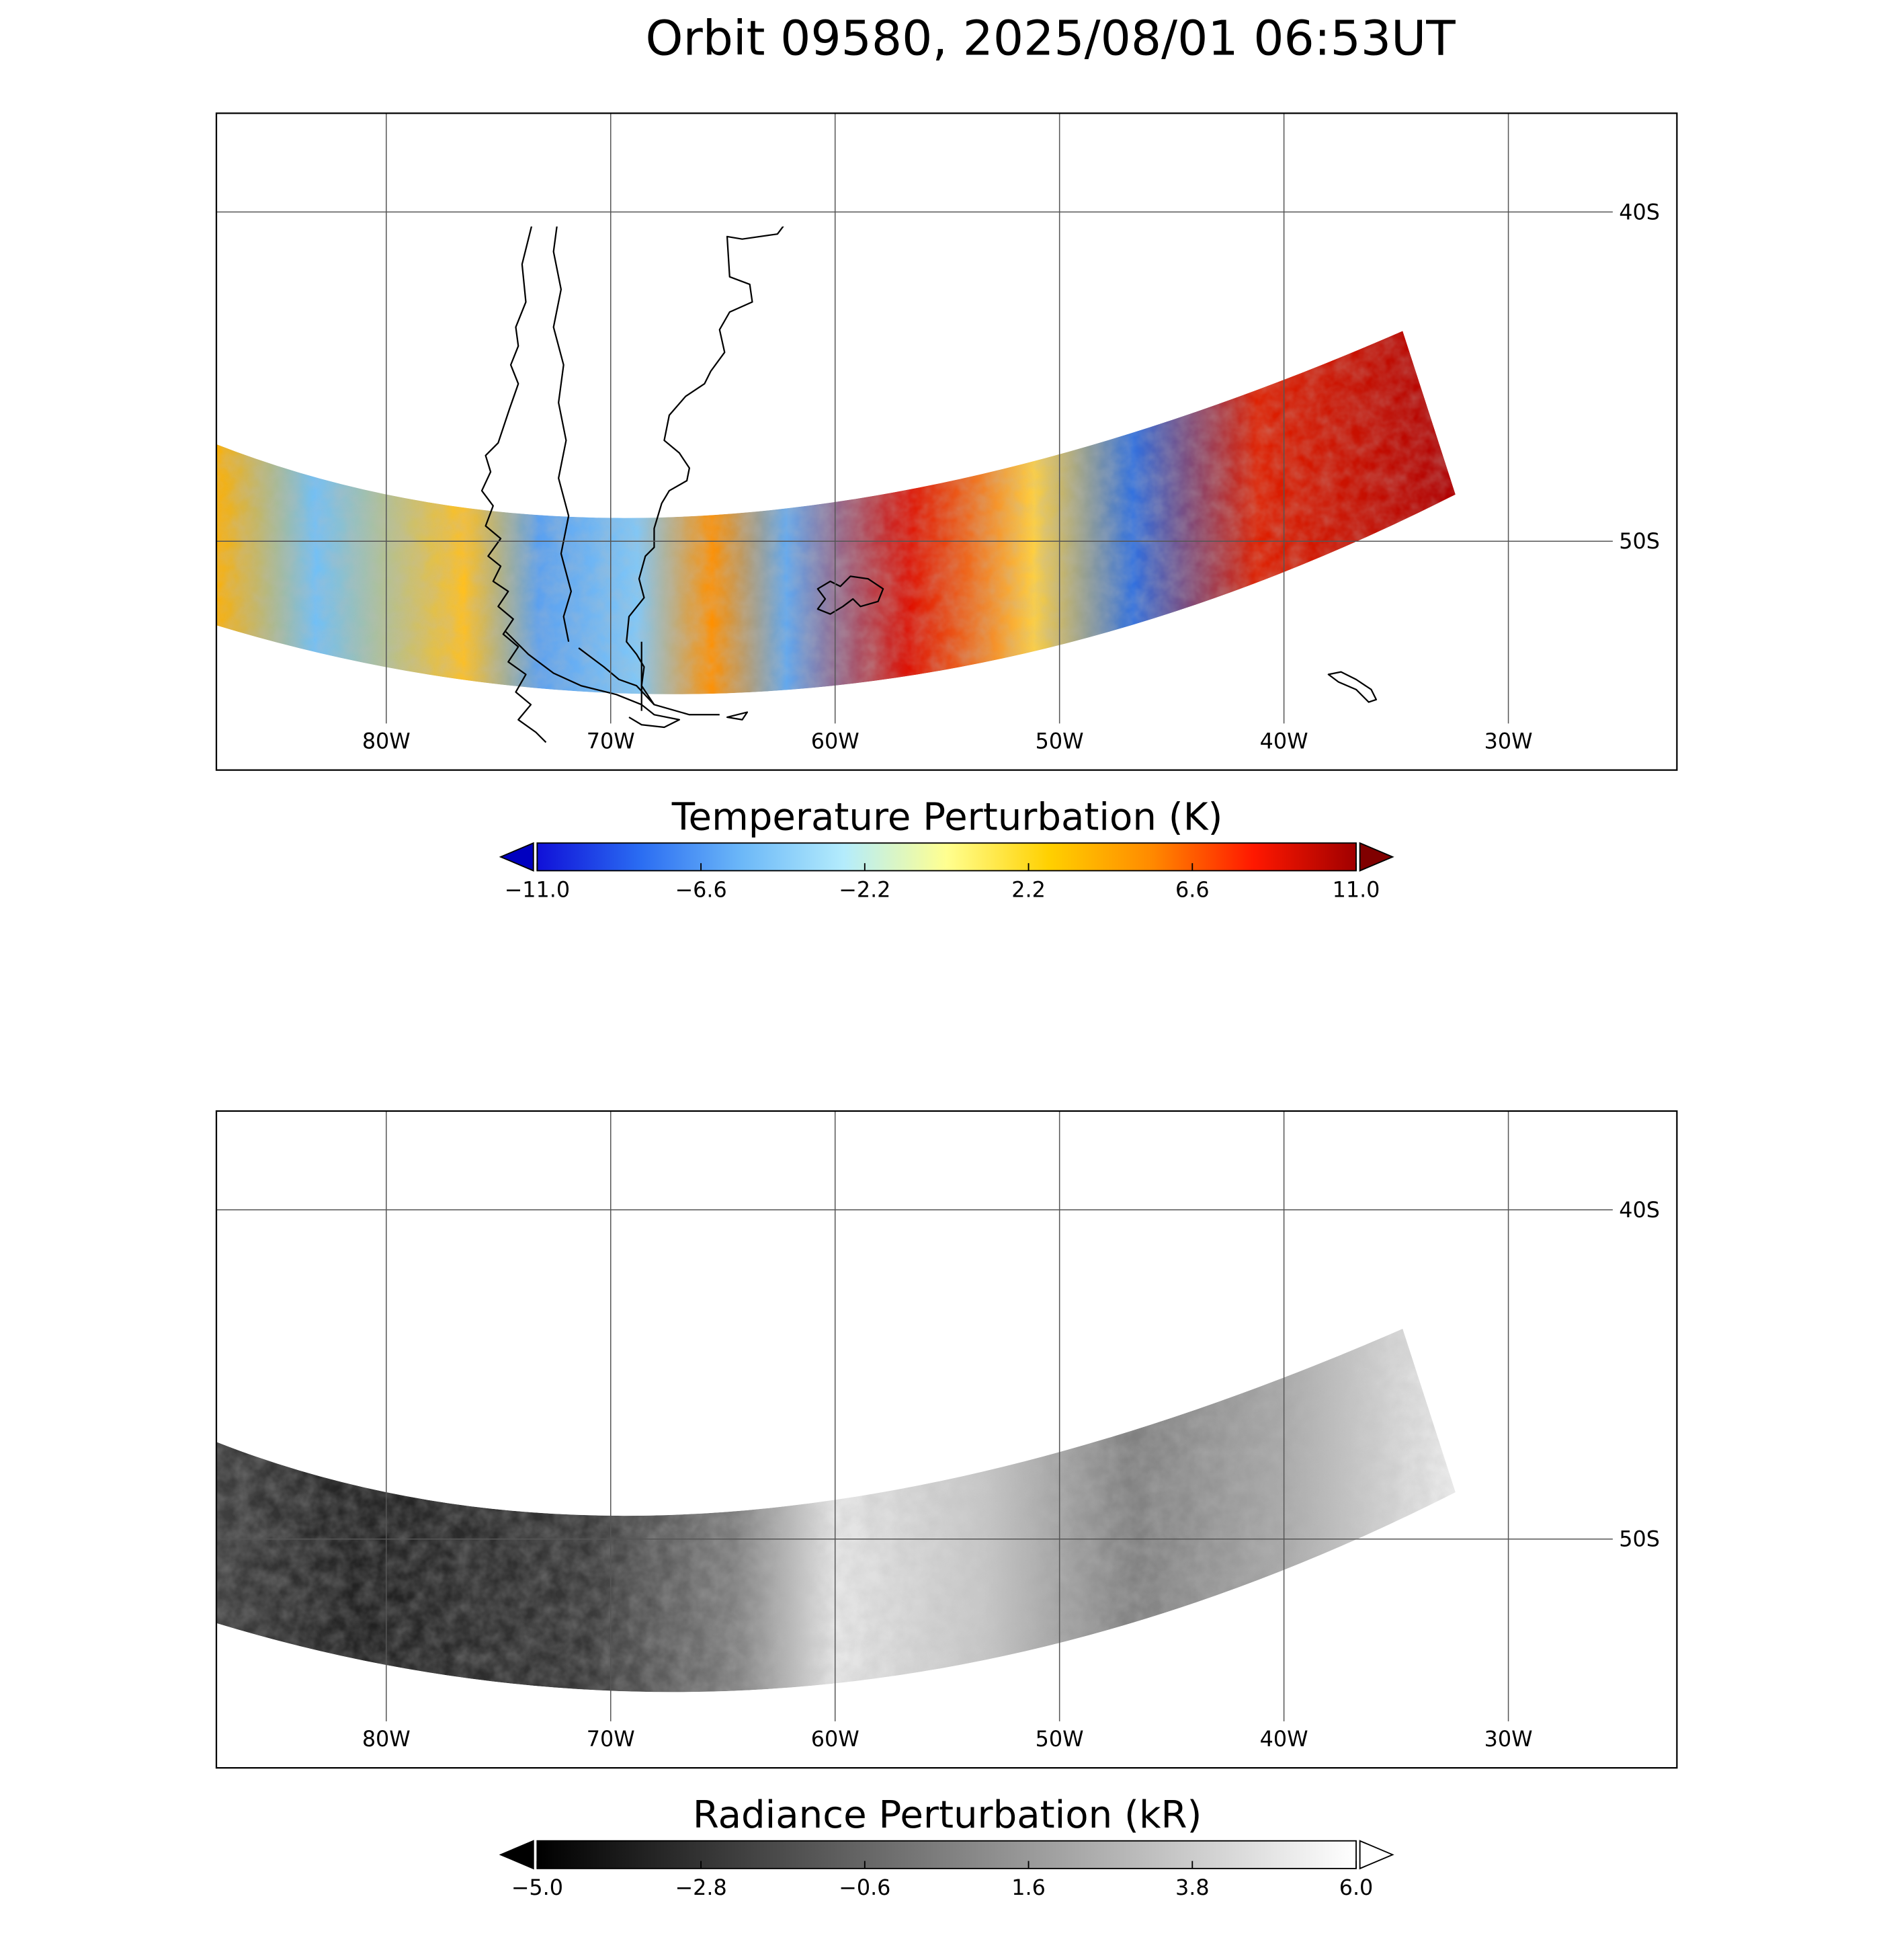 This screenshot has height=1960, width=1887. I want to click on colorbar-title: Temperature Perturbation (K), so click(947, 817).